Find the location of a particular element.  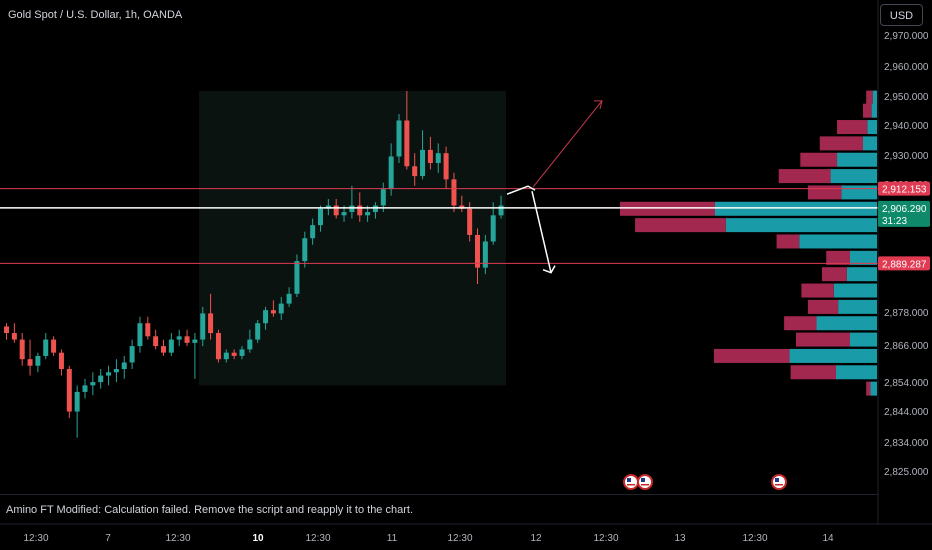

x-tick-label: 10 is located at coordinates (258, 538).